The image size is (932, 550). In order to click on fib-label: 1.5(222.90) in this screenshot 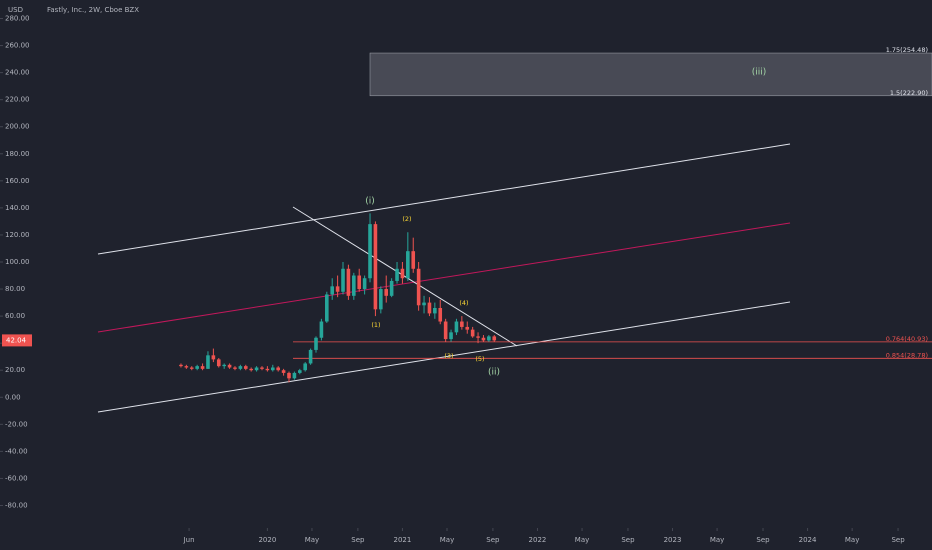, I will do `click(909, 93)`.